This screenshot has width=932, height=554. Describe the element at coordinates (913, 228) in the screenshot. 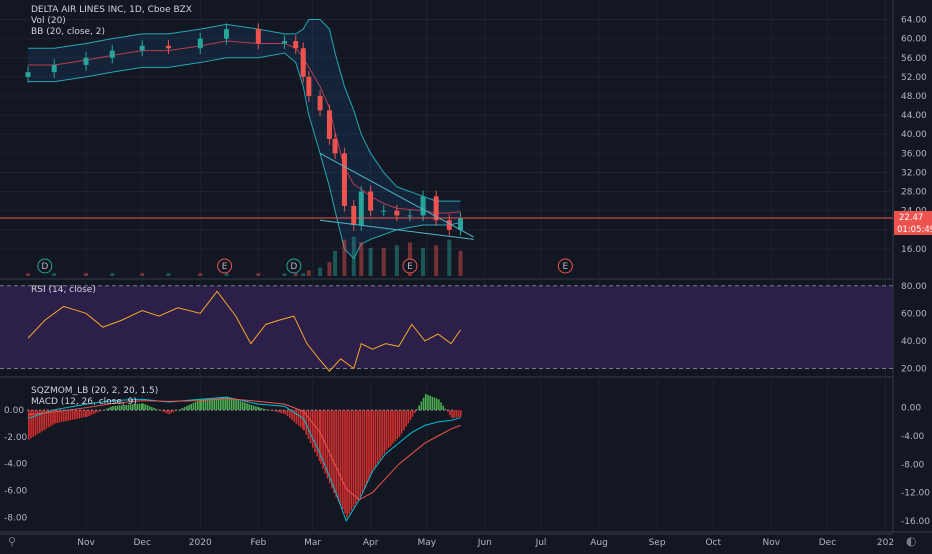

I see `countdown-tag` at that location.